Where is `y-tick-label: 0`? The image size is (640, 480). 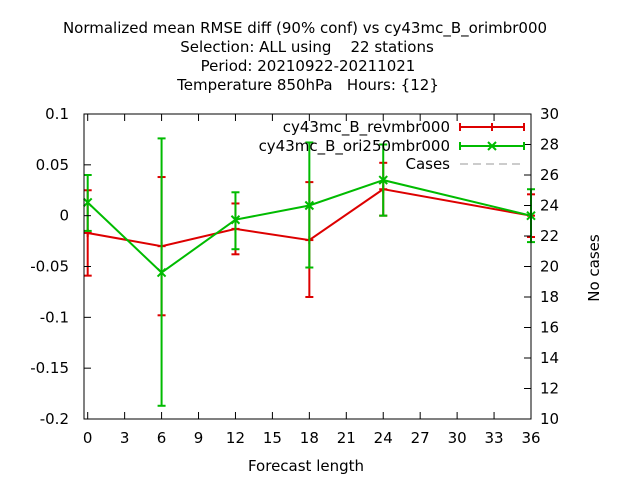
y-tick-label: 0 is located at coordinates (64, 216).